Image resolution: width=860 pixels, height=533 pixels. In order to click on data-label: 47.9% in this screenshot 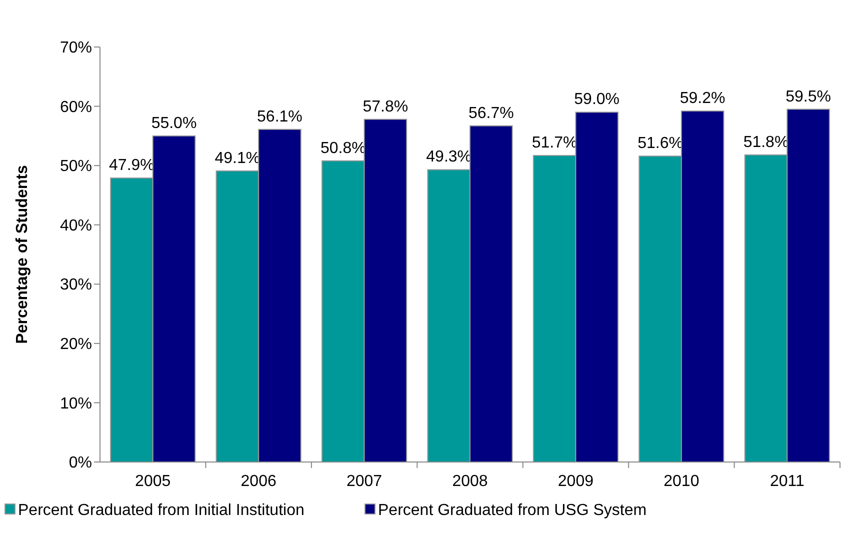, I will do `click(131, 165)`.